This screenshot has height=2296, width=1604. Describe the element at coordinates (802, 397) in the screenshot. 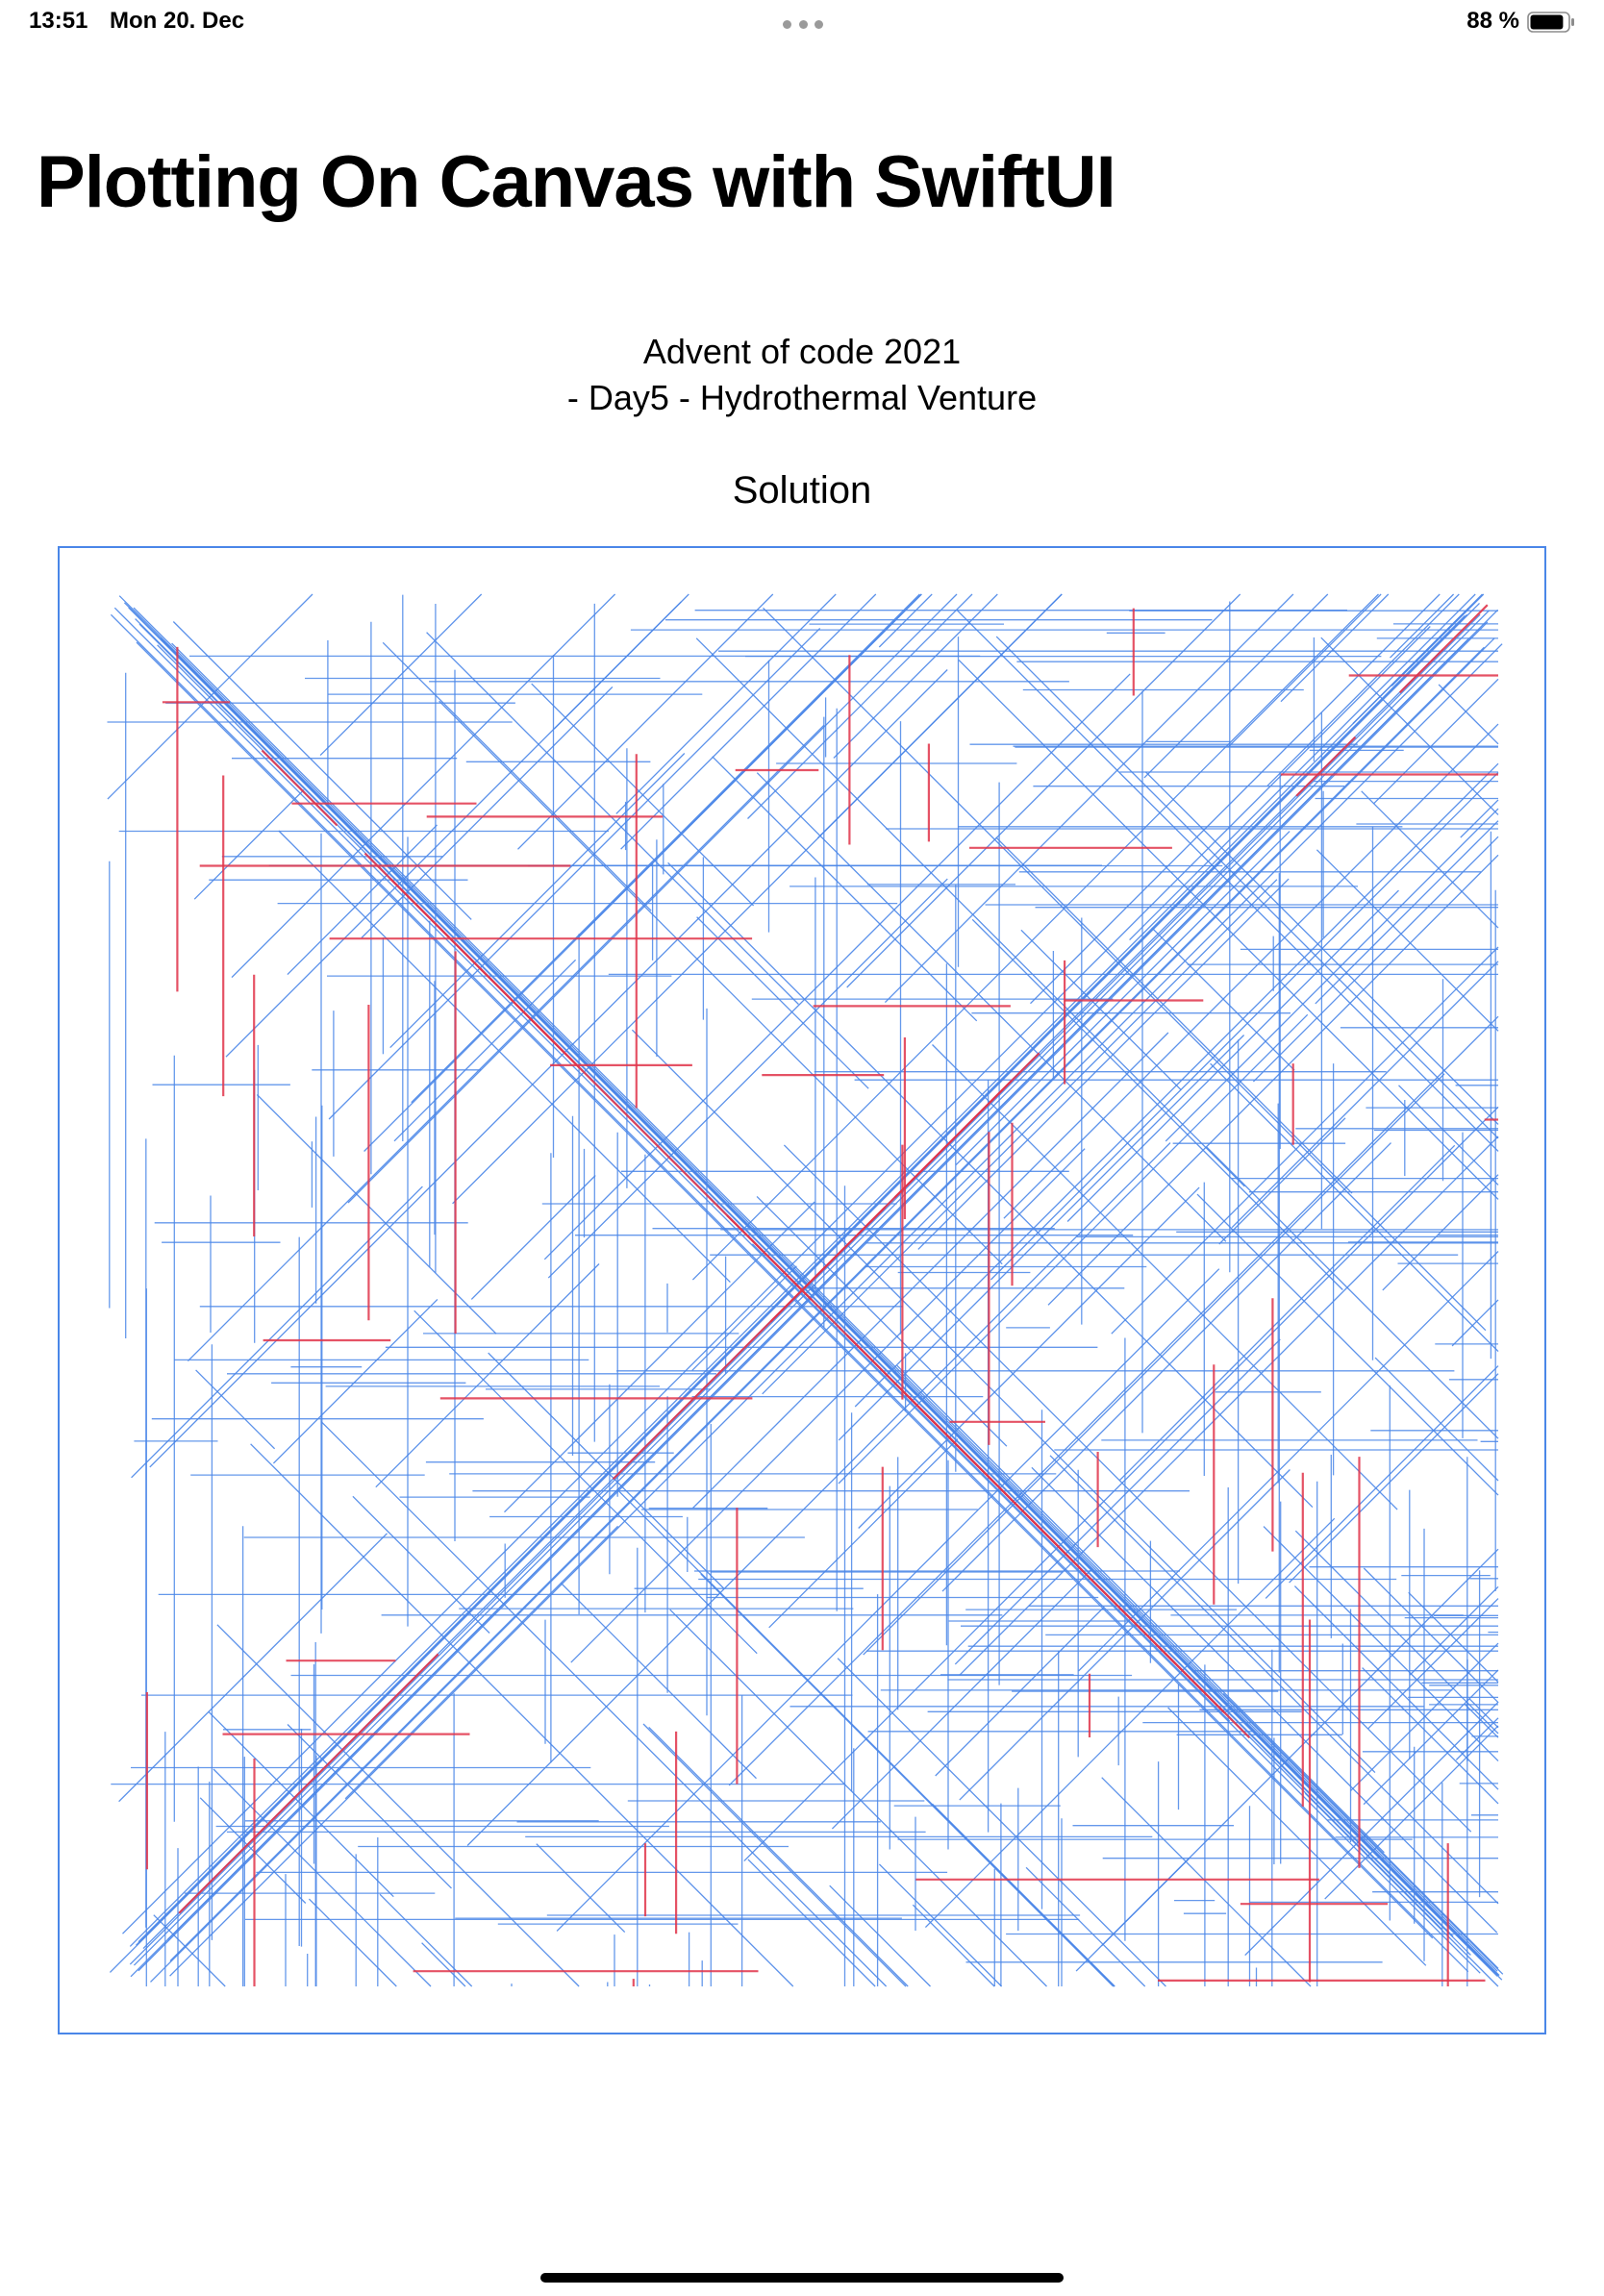

I see `subtitle-line-2: - Day5 - Hydrothermal Venture` at that location.